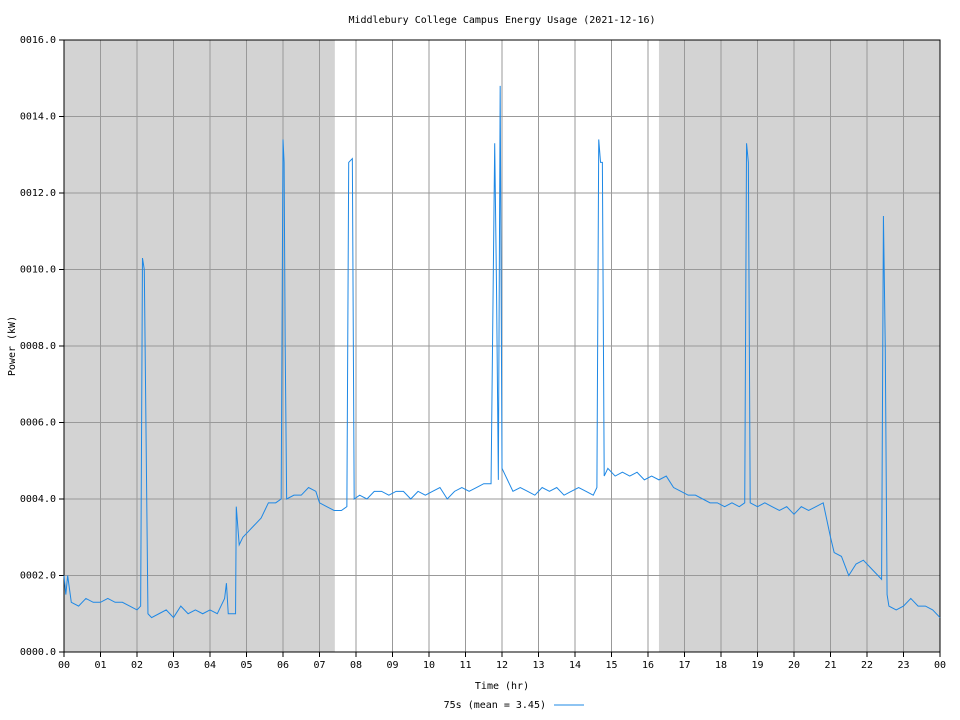 The width and height of the screenshot is (960, 720). Describe the element at coordinates (38, 193) in the screenshot. I see `y-tick-label: 0012.0` at that location.